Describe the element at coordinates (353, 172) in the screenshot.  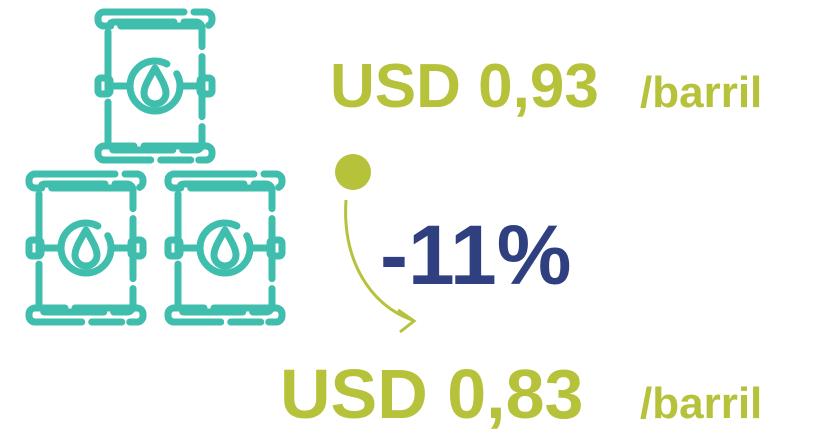
I see `start-dot` at that location.